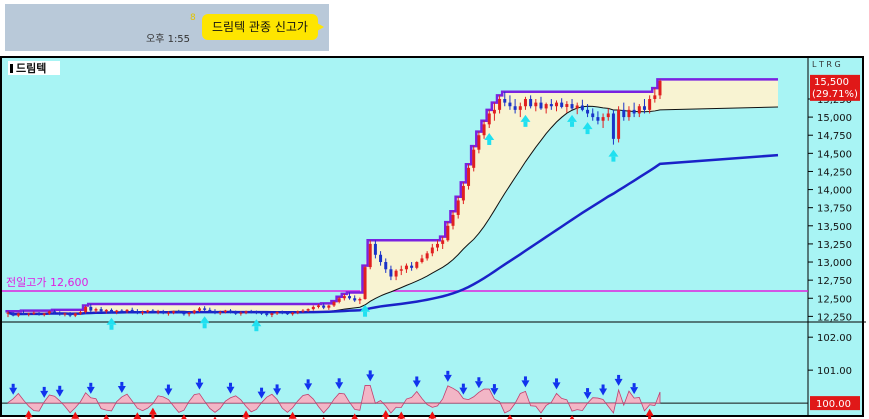 Image resolution: width=869 pixels, height=419 pixels. Describe the element at coordinates (834, 281) in the screenshot. I see `price-tick-label: 12,750` at that location.